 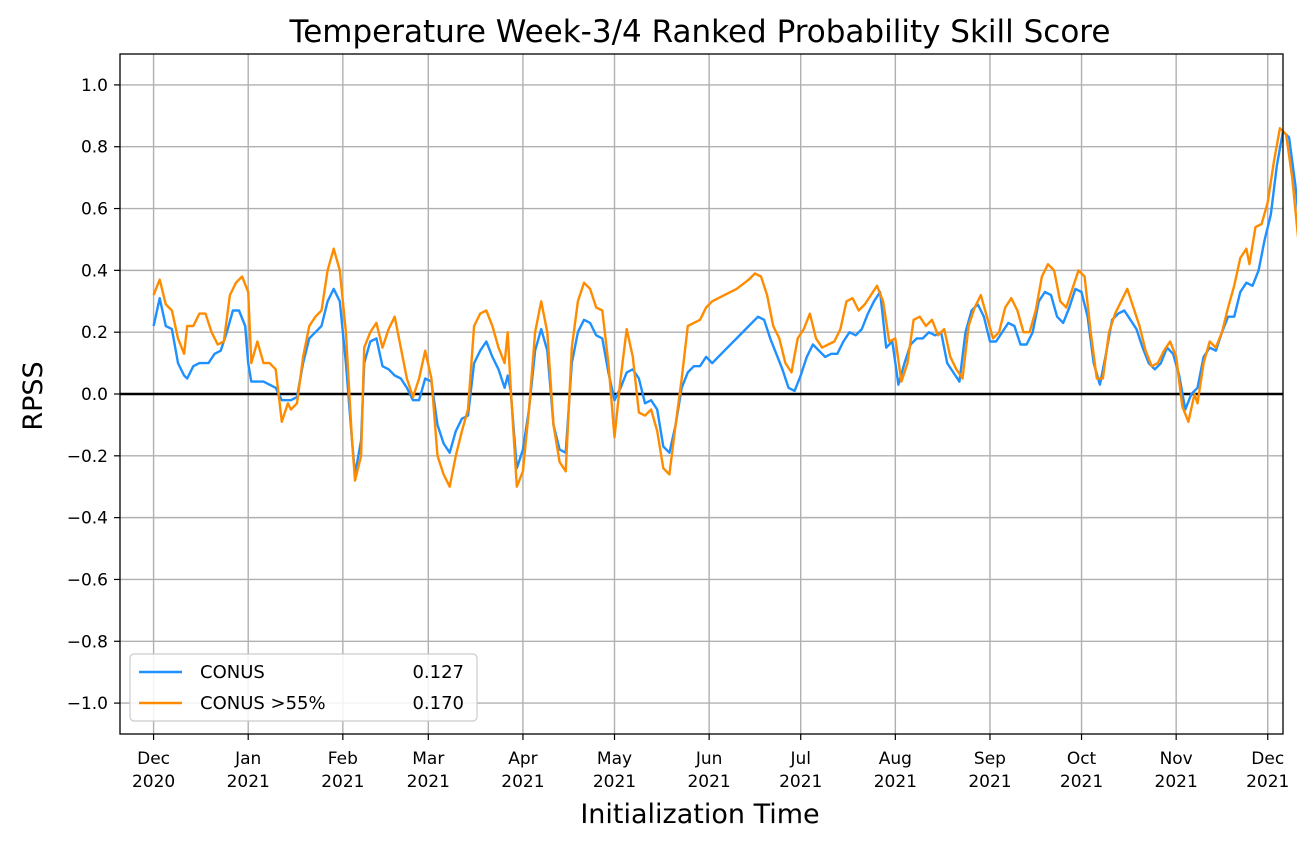 I want to click on y-tick-label: 1.0, so click(x=94, y=86).